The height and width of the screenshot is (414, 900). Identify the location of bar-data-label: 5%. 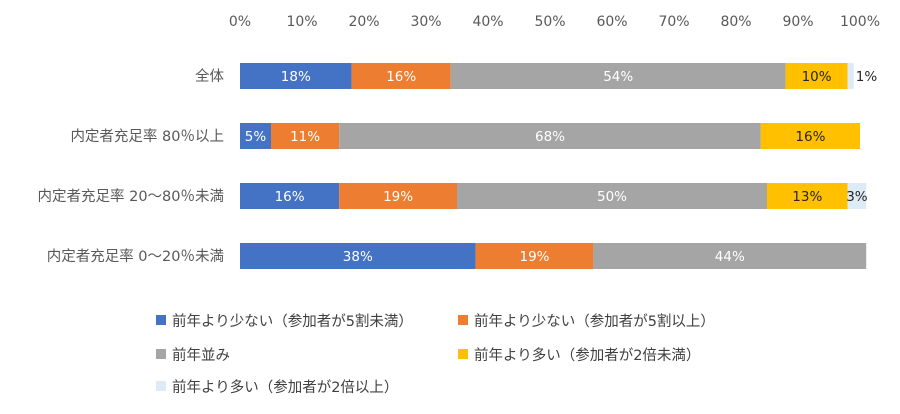
(256, 137).